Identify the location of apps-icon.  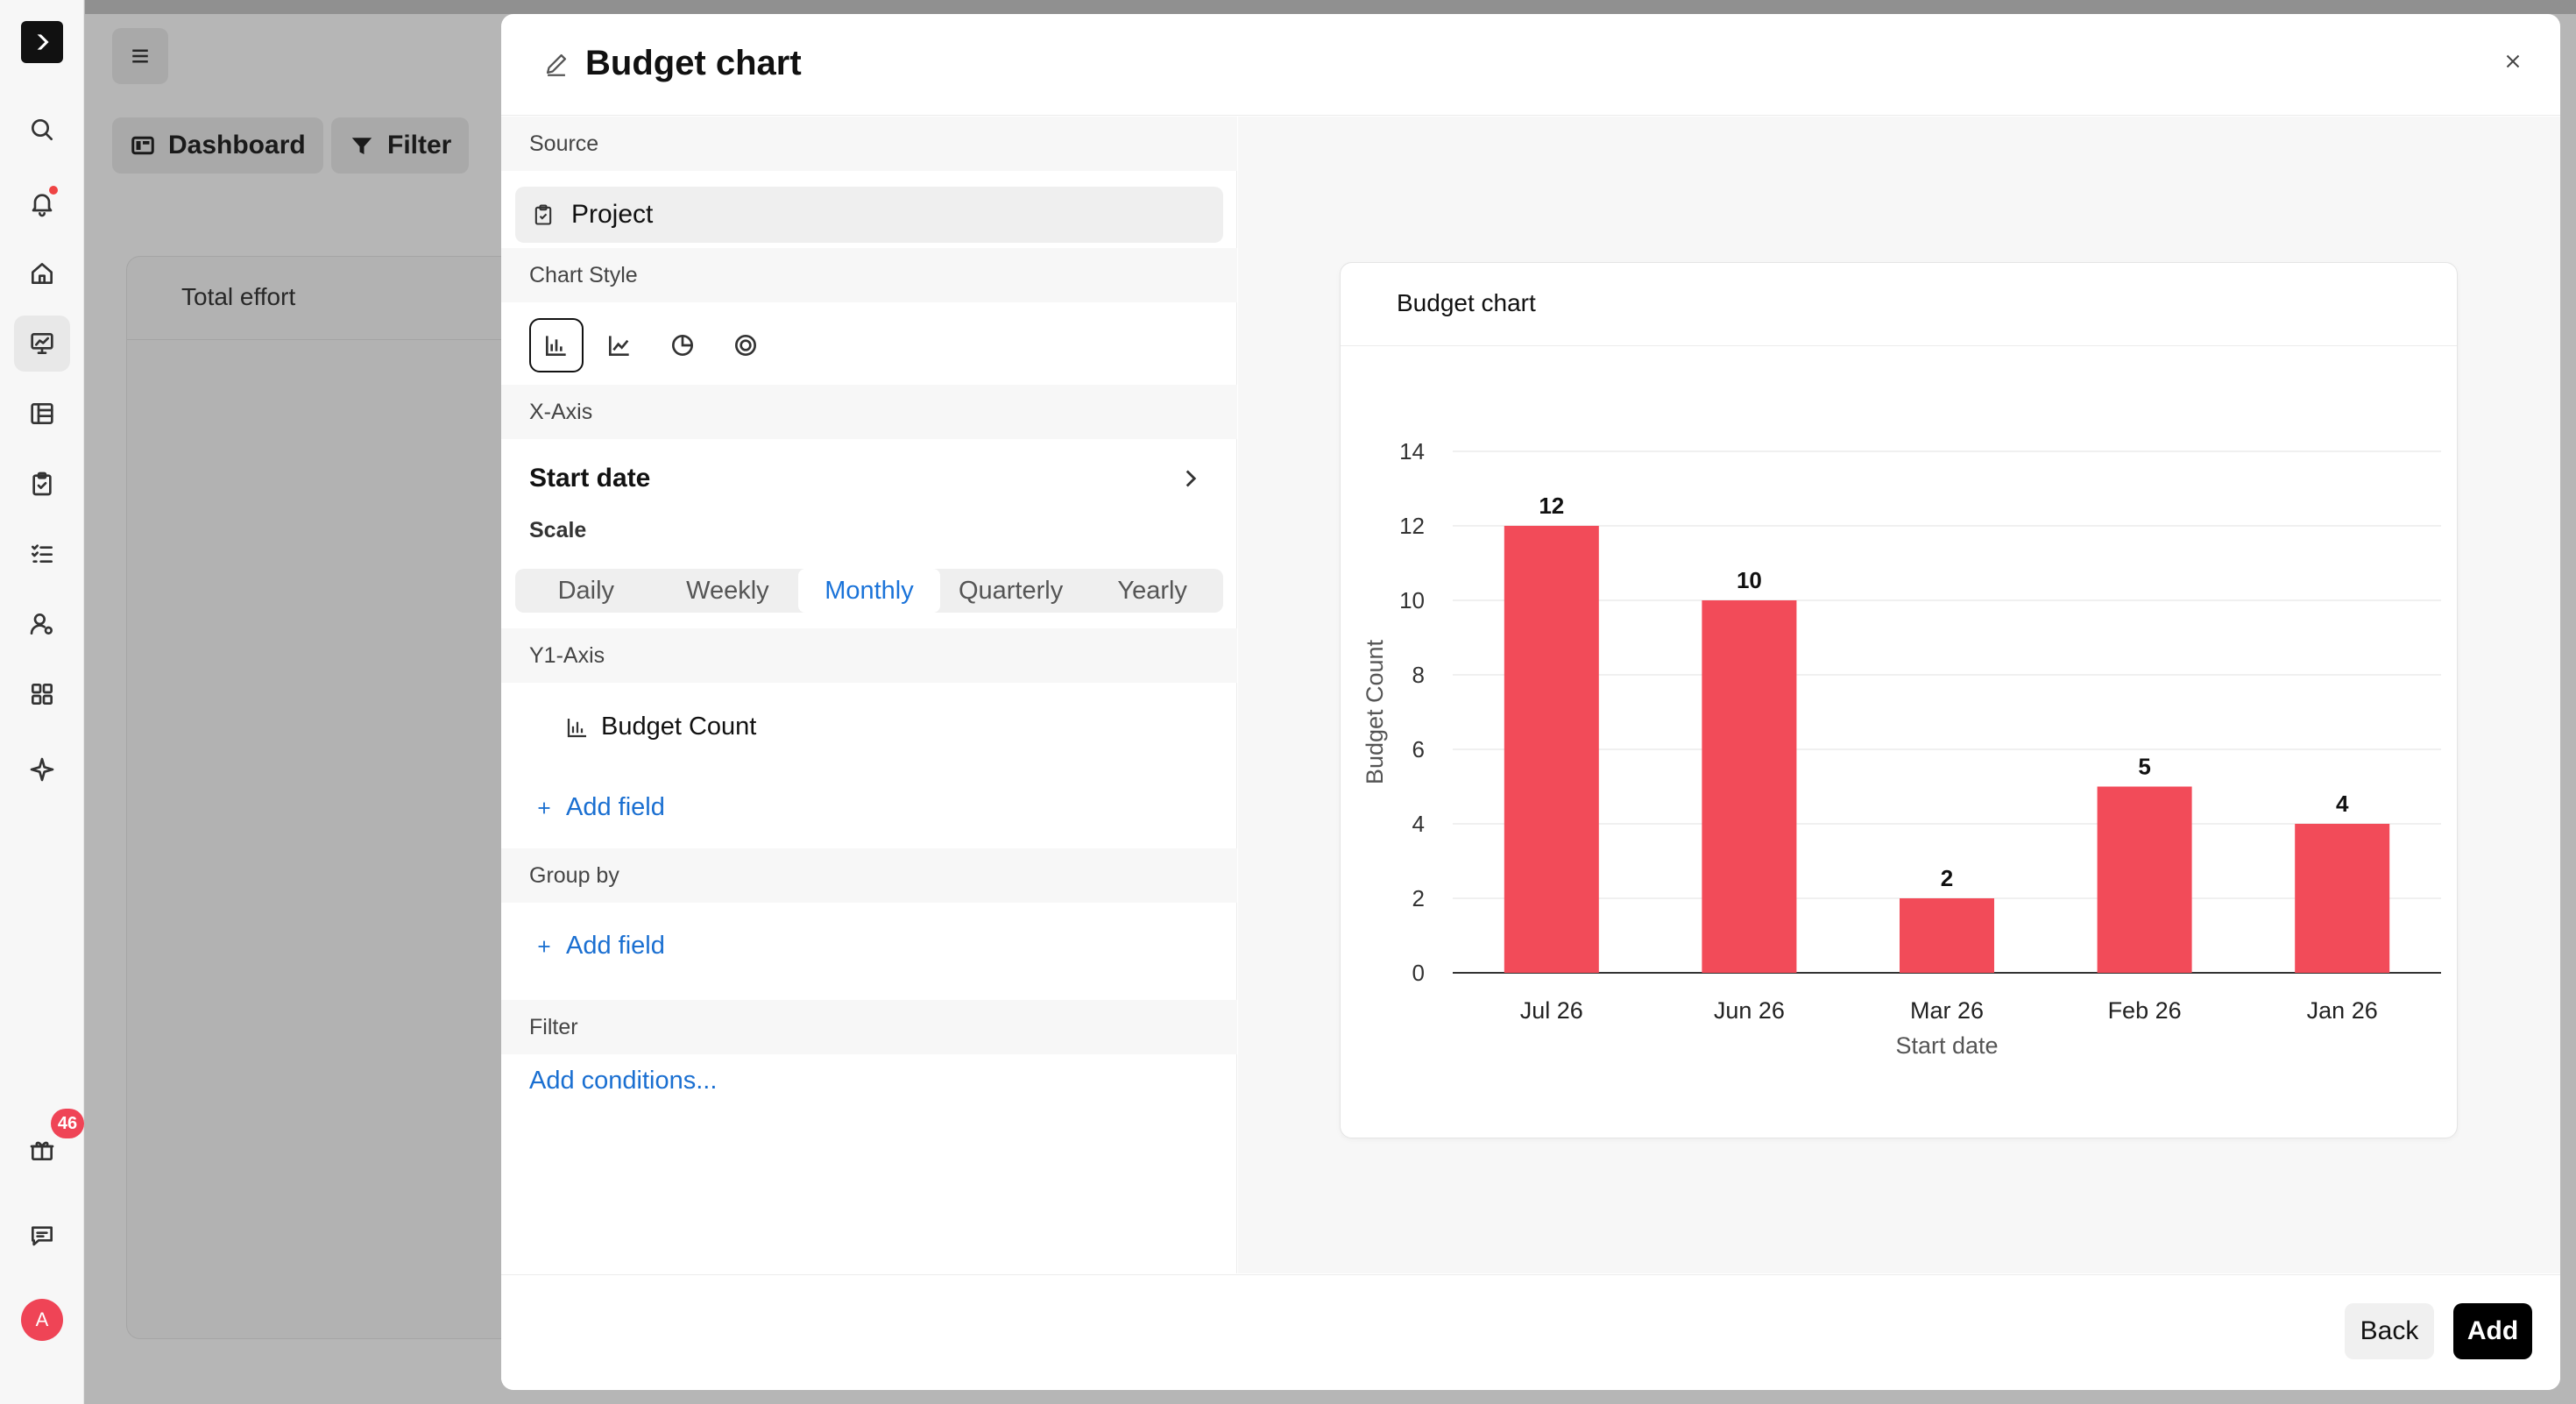
(42, 694).